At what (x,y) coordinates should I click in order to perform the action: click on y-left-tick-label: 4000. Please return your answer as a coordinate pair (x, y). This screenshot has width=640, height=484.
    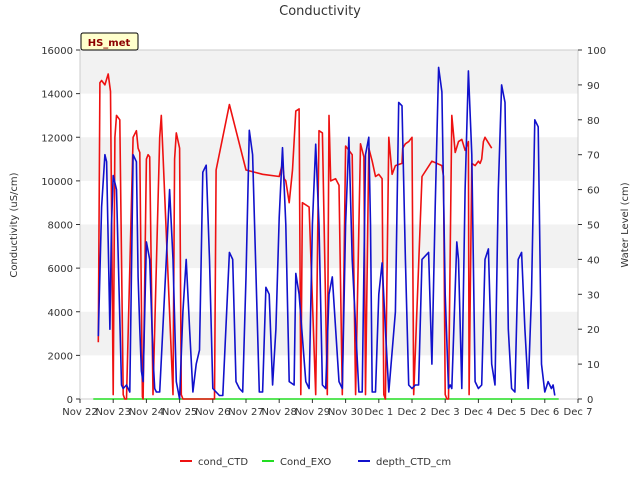
    Looking at the image, I should click on (60, 313).